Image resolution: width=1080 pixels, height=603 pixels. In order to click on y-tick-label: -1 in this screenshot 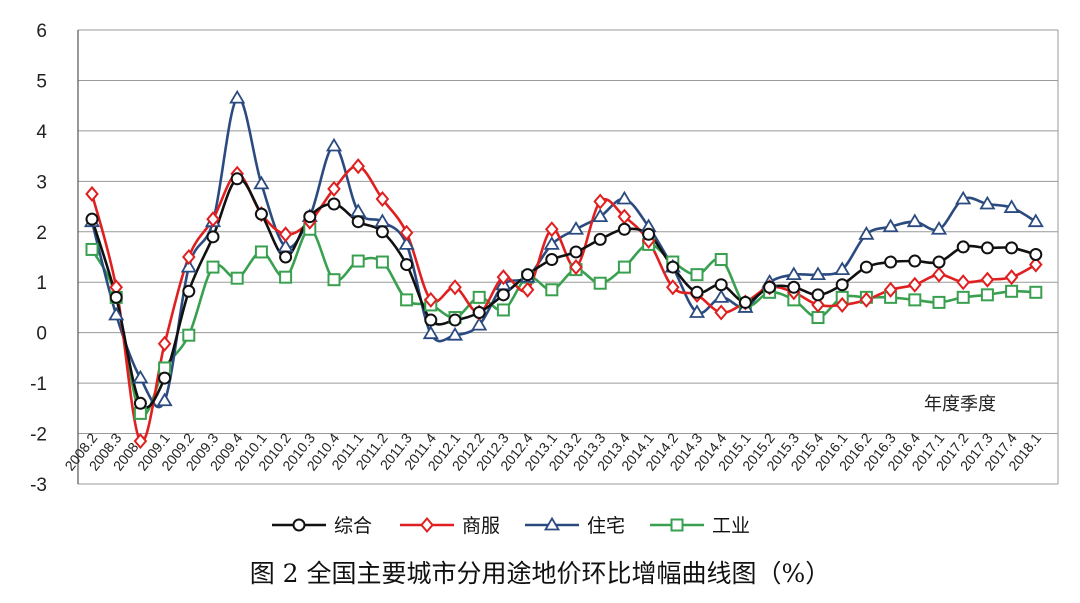, I will do `click(38, 384)`.